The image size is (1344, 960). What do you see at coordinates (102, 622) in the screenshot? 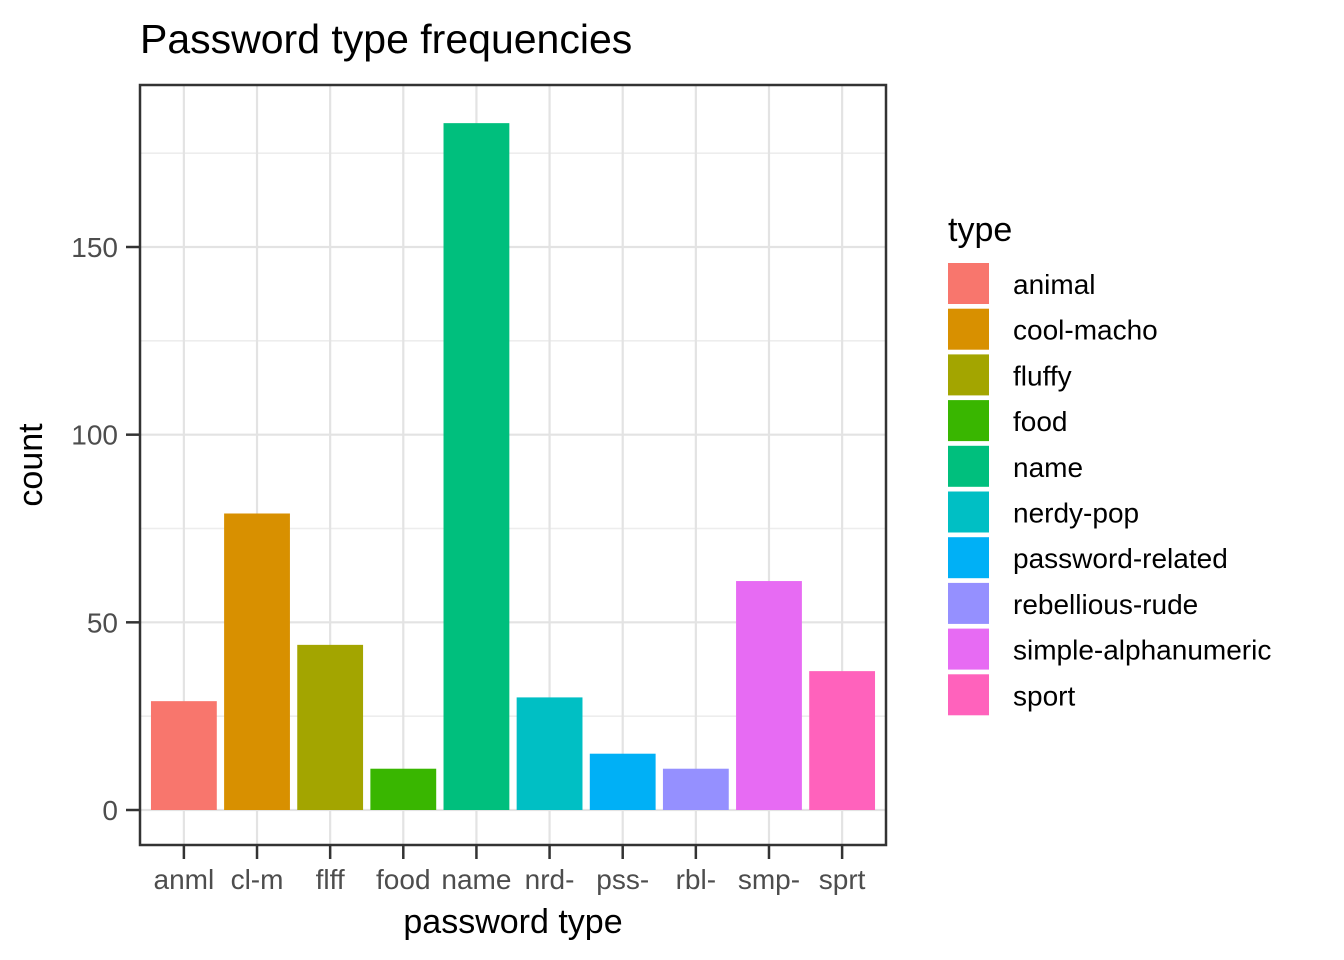
I see `y-tick-label-50: 50` at bounding box center [102, 622].